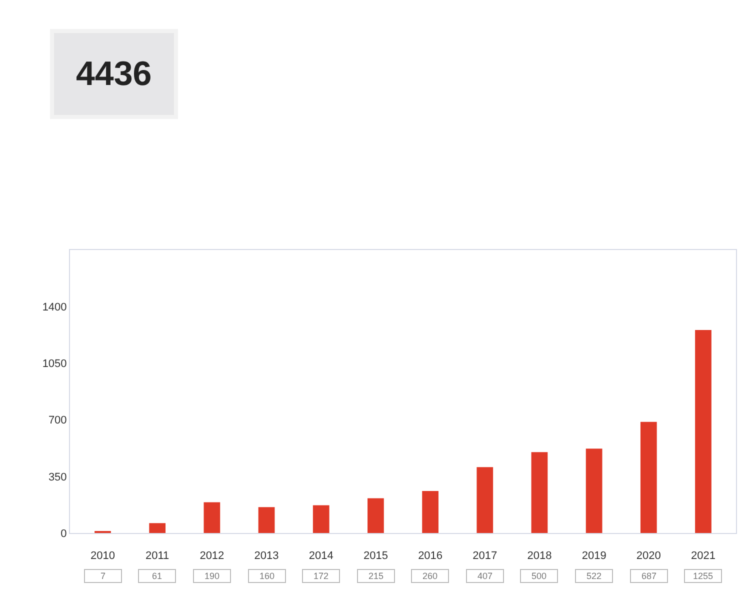 The width and height of the screenshot is (746, 603). I want to click on x-tick-label: 2016, so click(430, 556).